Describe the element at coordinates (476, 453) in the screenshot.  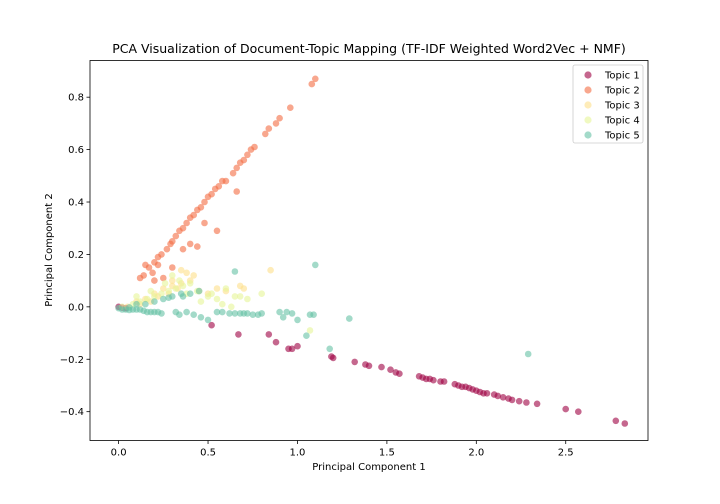
I see `x-tick-label: 2.0` at that location.